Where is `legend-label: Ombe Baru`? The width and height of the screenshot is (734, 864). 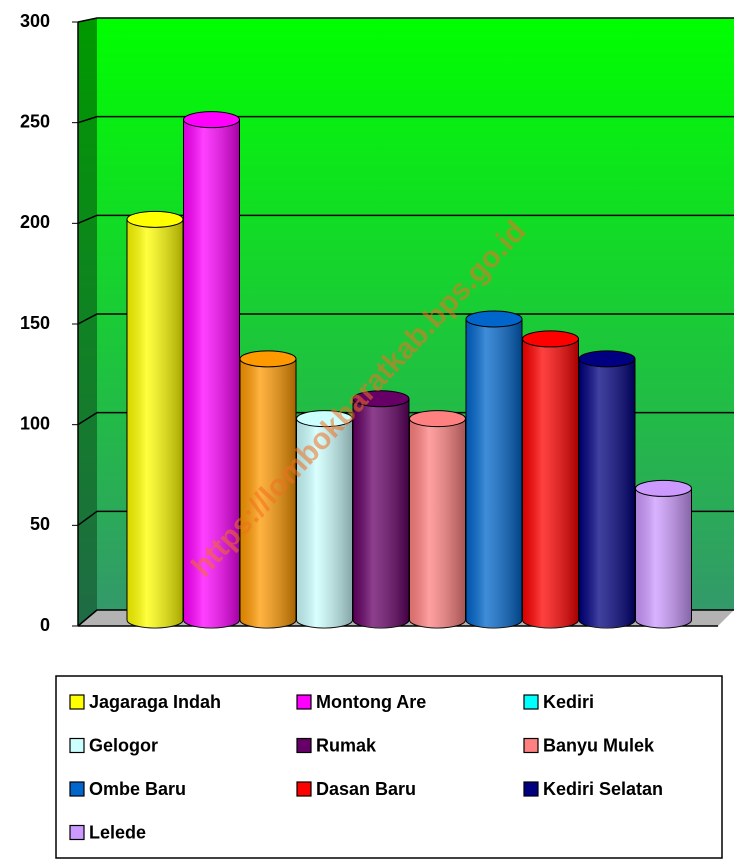
legend-label: Ombe Baru is located at coordinates (137, 789).